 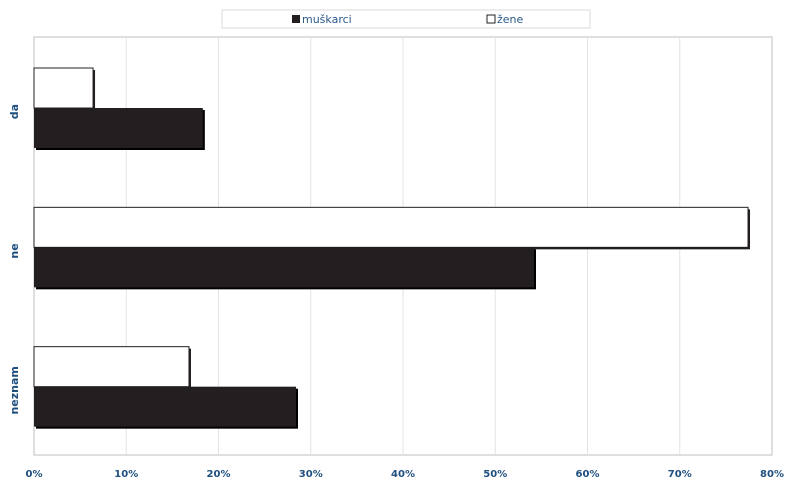 I want to click on x-tick-label: 60%, so click(x=588, y=474).